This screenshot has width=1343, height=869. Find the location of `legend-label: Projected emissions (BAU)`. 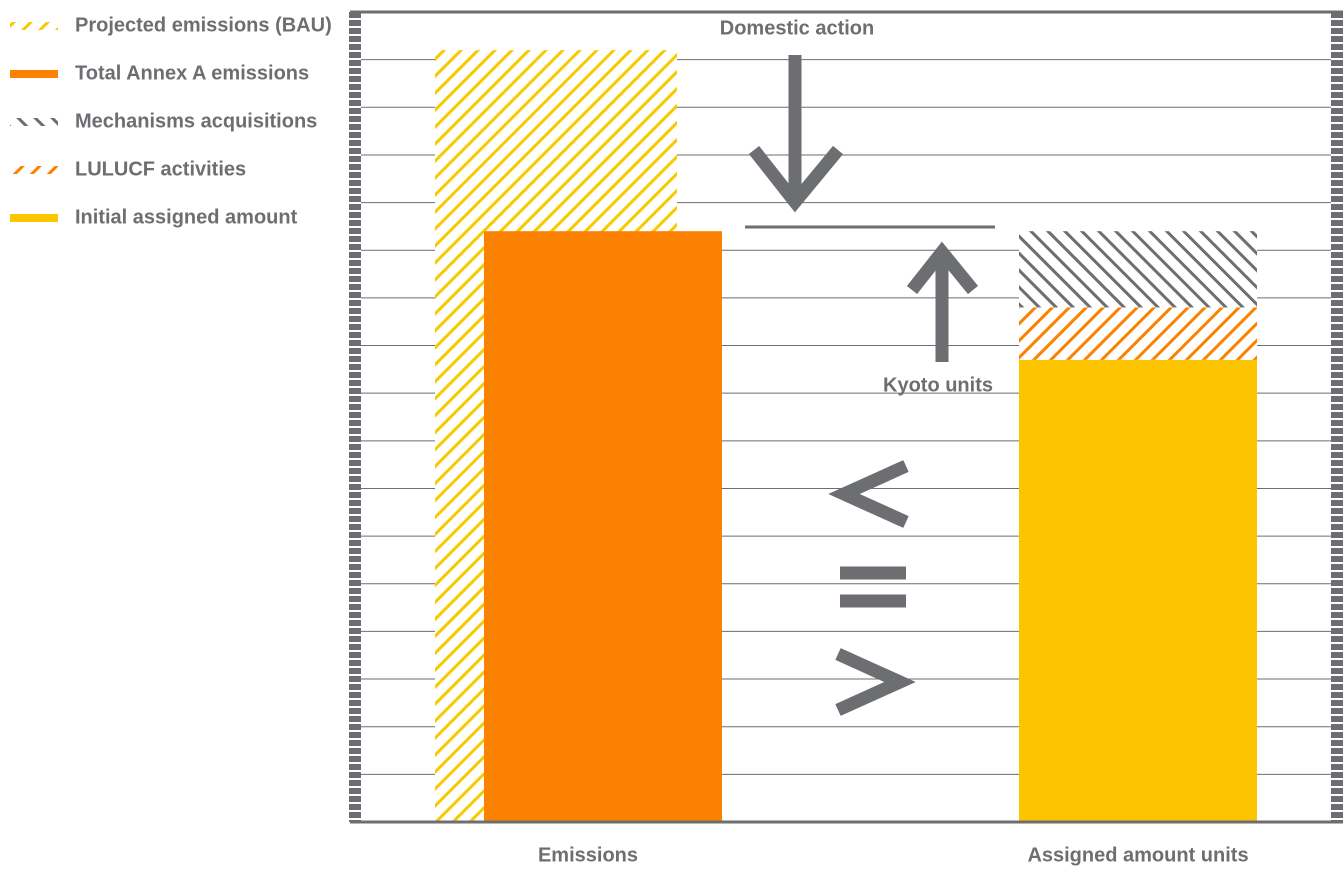

legend-label: Projected emissions (BAU) is located at coordinates (203, 25).